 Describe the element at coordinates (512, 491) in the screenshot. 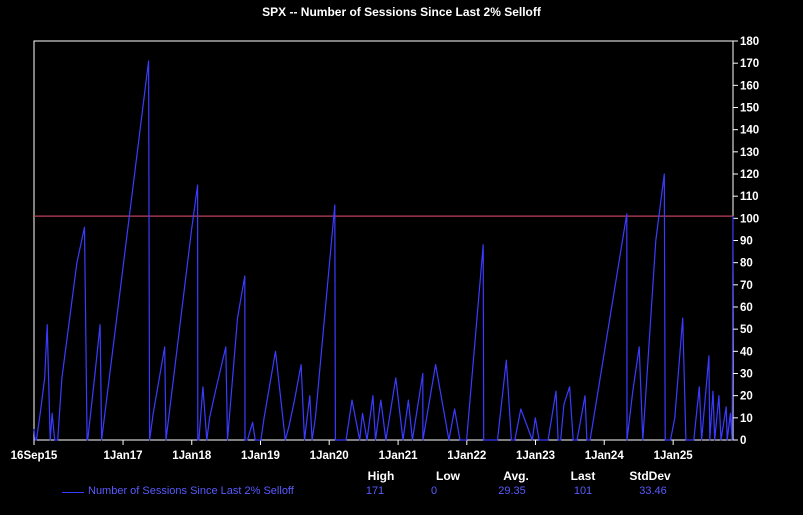

I see `stat-avg-value: 29.35` at that location.